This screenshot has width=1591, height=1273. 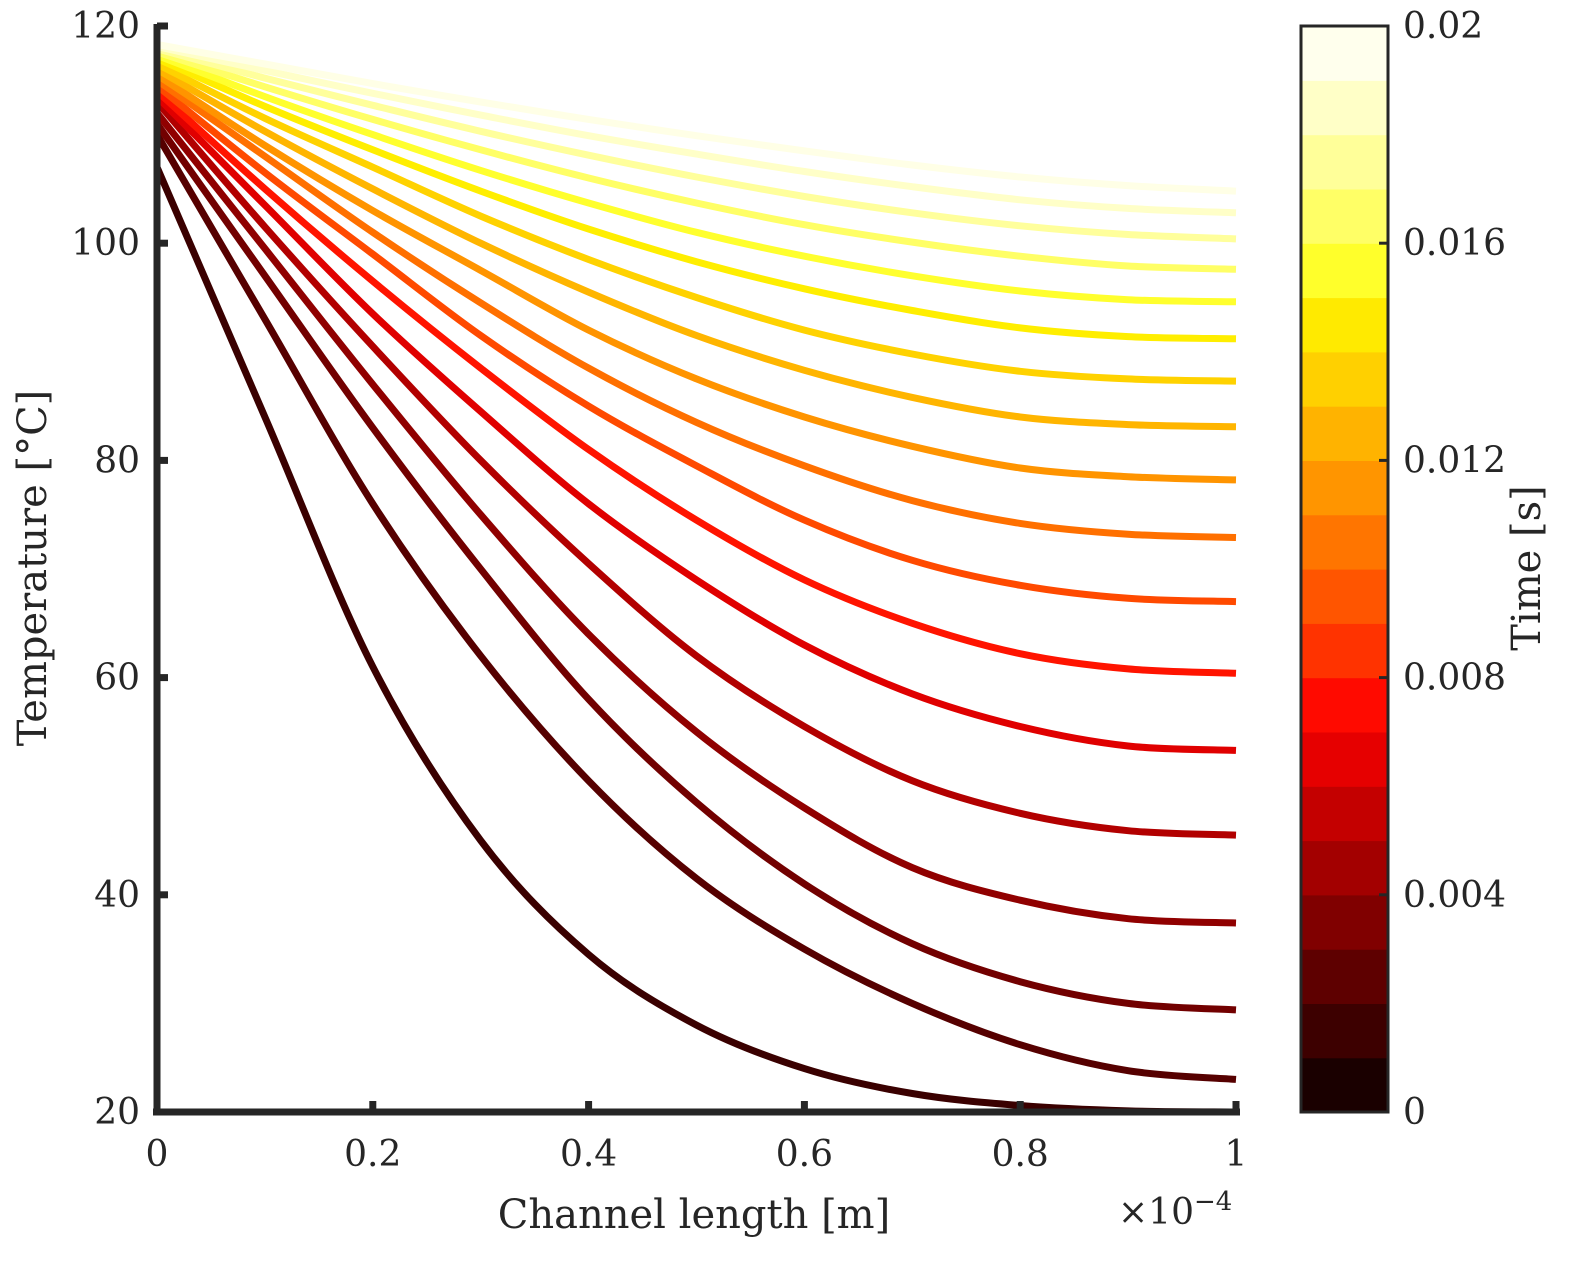 I want to click on x-tick-label: 0.2, so click(x=372, y=1154).